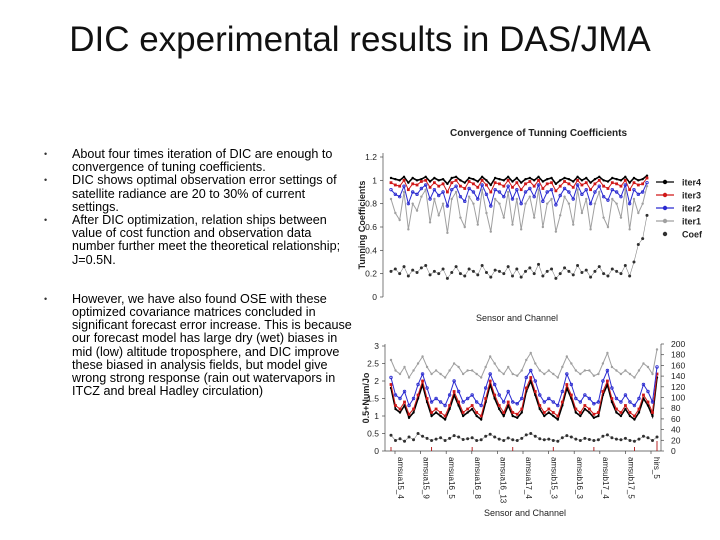 This screenshot has width=720, height=540. Describe the element at coordinates (519, 181) in the screenshot. I see `series-line-iter4` at that location.